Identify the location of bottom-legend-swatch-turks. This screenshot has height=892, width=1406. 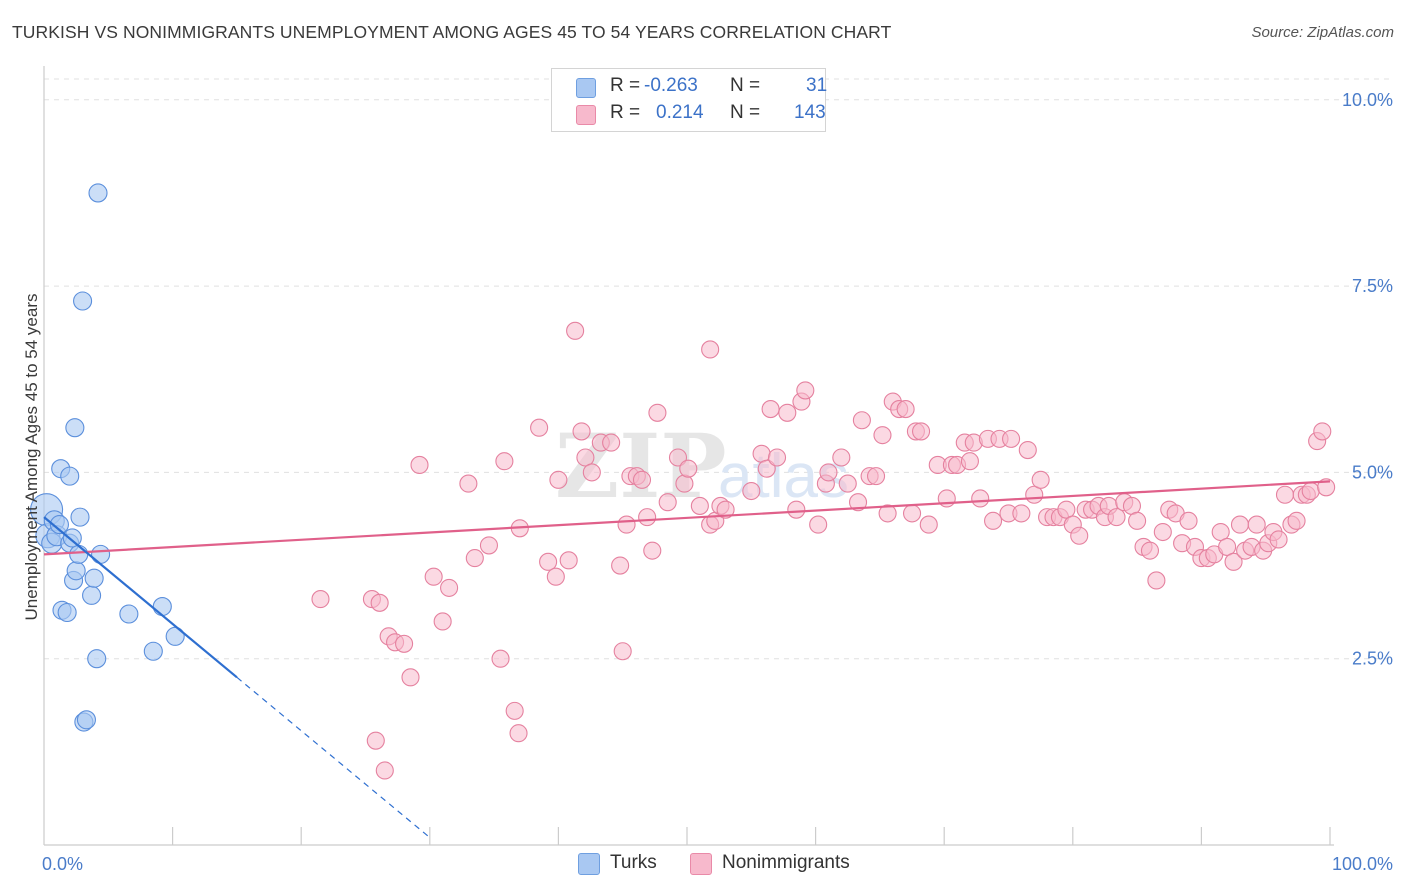
(589, 864).